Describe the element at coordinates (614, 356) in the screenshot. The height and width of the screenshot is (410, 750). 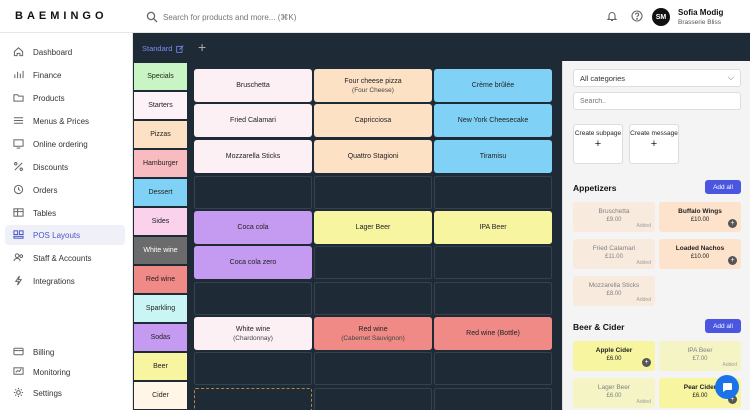
I see `product-card: Apple Cider £6.00 +` at that location.